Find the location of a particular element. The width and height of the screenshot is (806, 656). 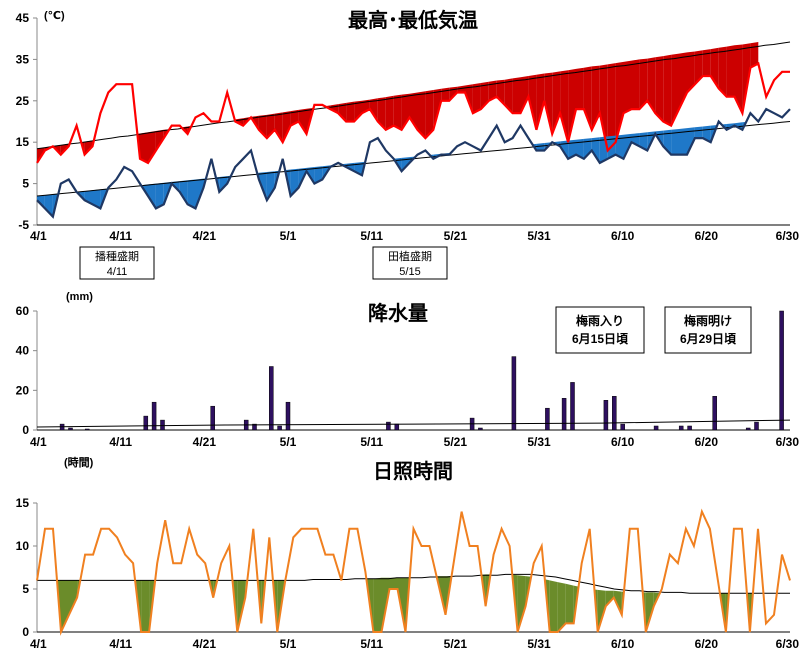

sunshine-y-ticks: 0 5 10 15 is located at coordinates (26, 567).